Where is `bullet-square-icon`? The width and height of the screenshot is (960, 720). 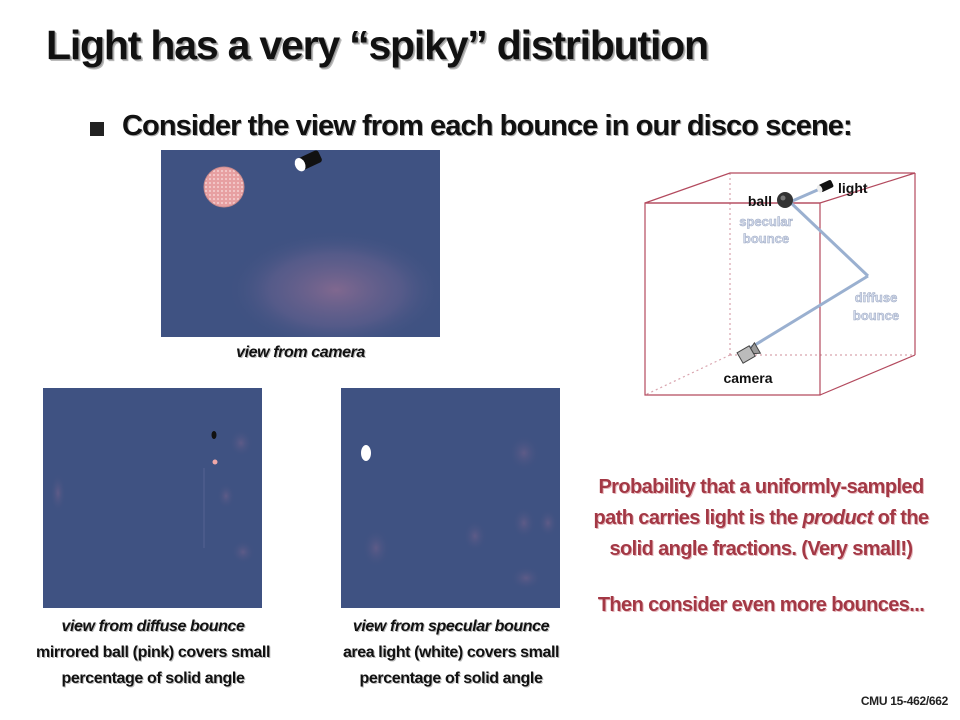 bullet-square-icon is located at coordinates (97, 128).